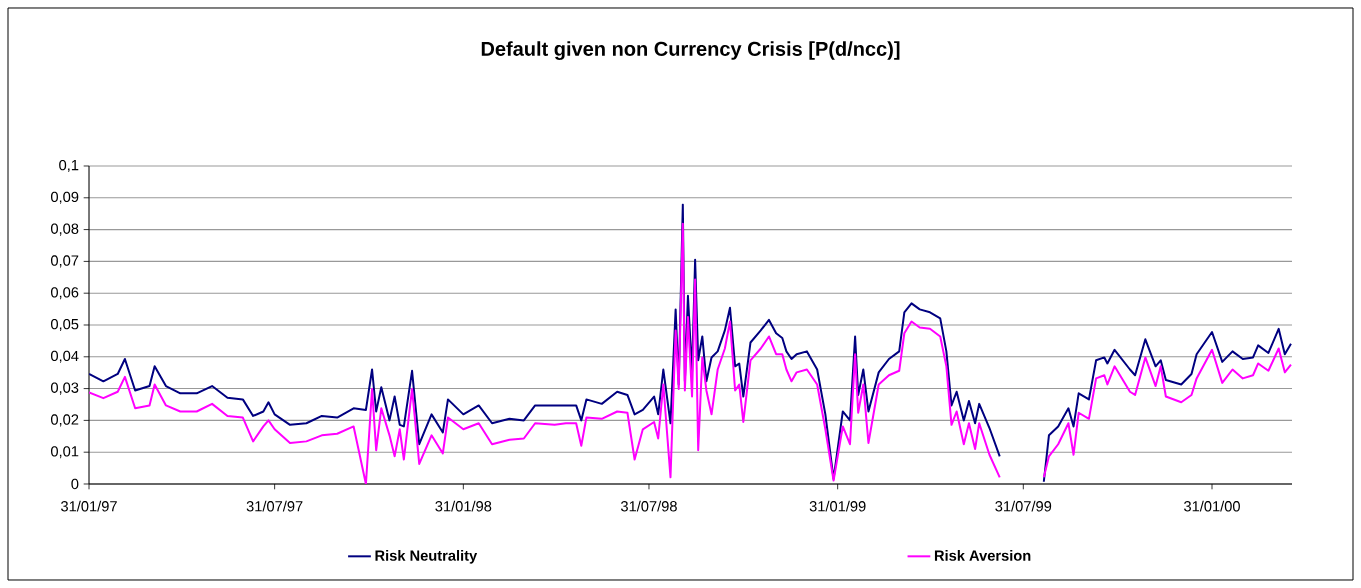  What do you see at coordinates (64, 356) in the screenshot?
I see `y-tick-label: 0,04` at bounding box center [64, 356].